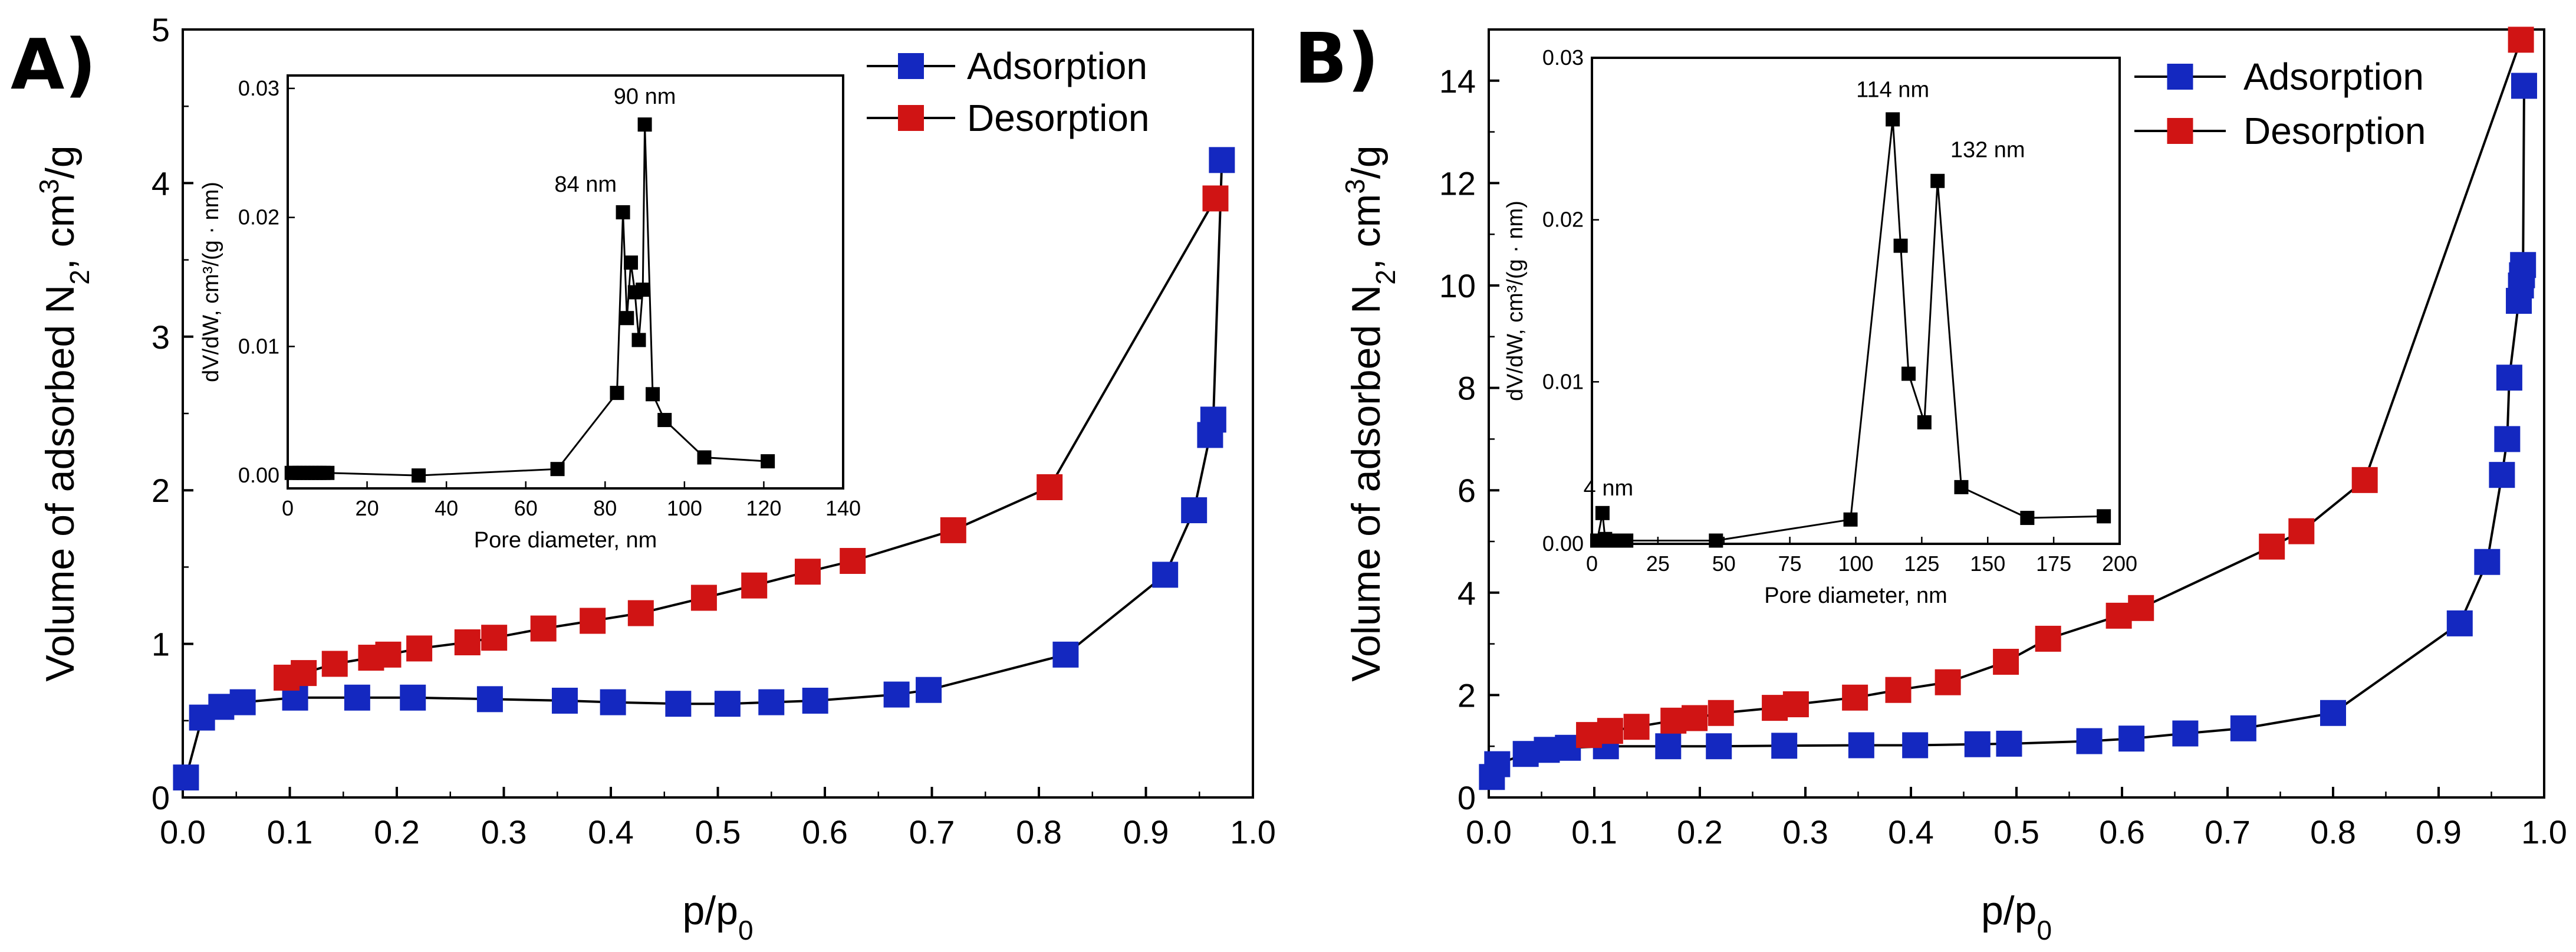 This screenshot has height=952, width=2576. What do you see at coordinates (53, 64) in the screenshot?
I see `panel-label: A)` at bounding box center [53, 64].